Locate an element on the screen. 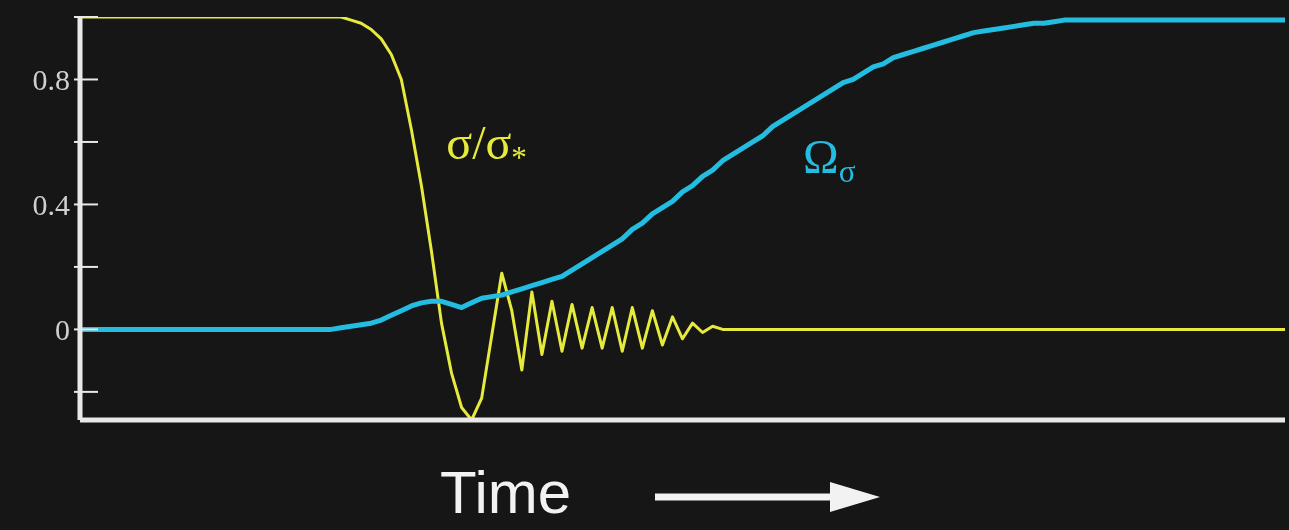 This screenshot has height=530, width=1289. x-axis-title: Time is located at coordinates (506, 493).